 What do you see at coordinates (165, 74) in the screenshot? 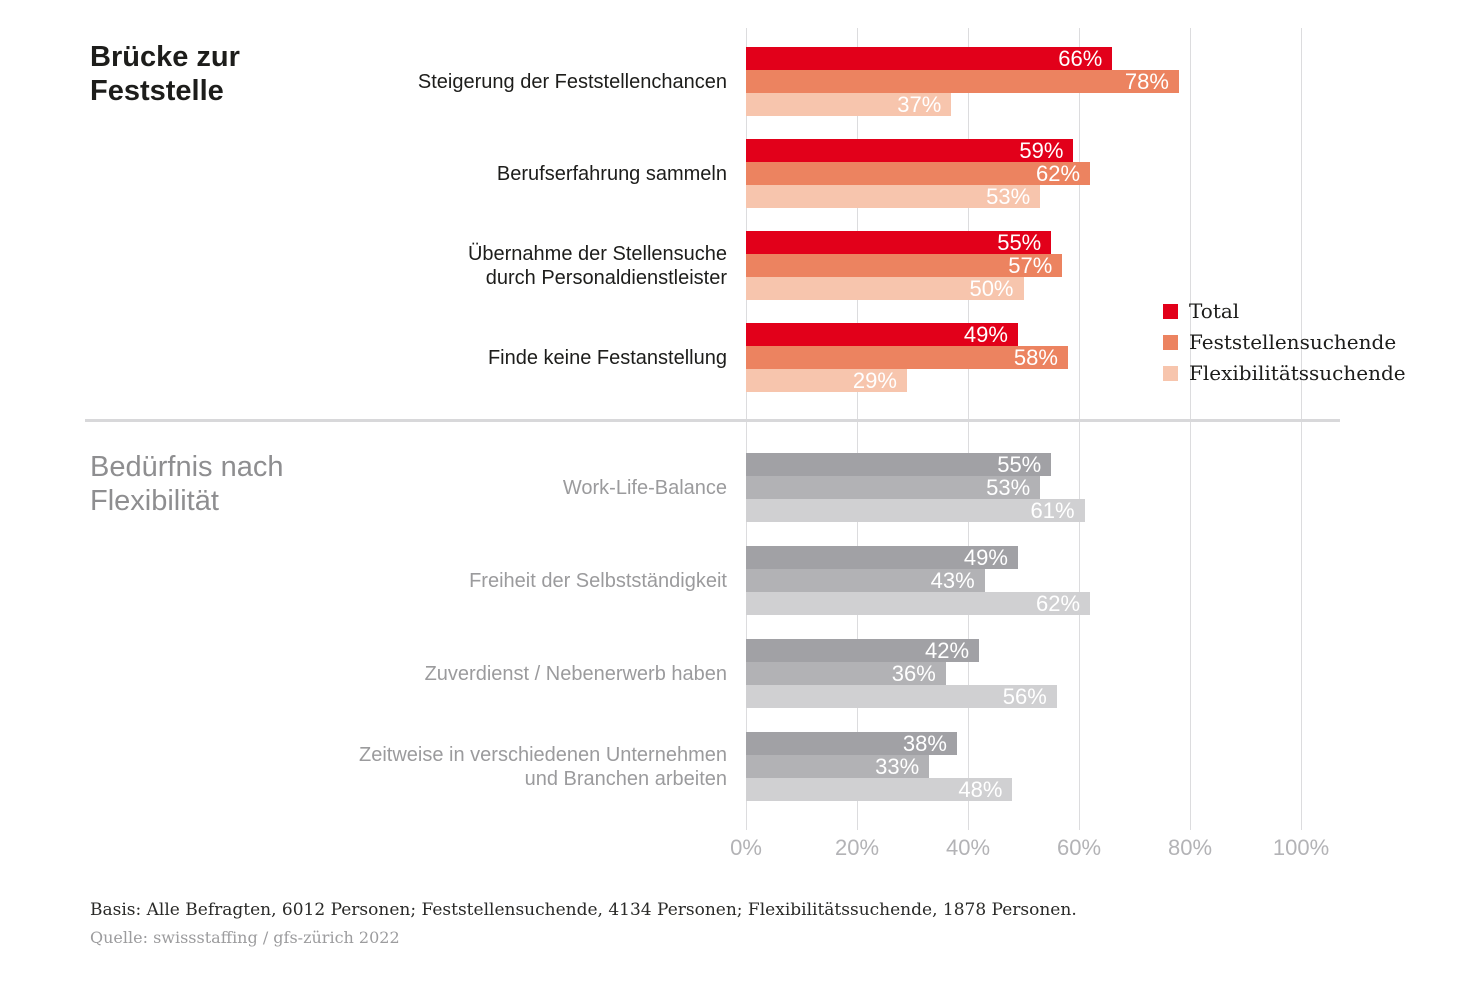
I see `section-title-bruecke-zur-feststelle: Brücke zur Feststelle` at bounding box center [165, 74].